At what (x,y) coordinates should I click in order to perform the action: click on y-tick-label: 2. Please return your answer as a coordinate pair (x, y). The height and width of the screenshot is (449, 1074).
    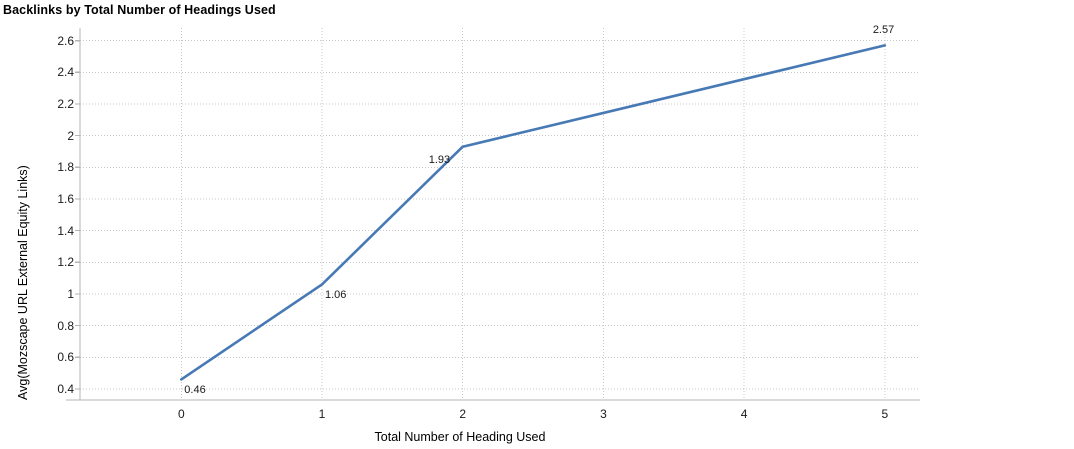
    Looking at the image, I should click on (70, 135).